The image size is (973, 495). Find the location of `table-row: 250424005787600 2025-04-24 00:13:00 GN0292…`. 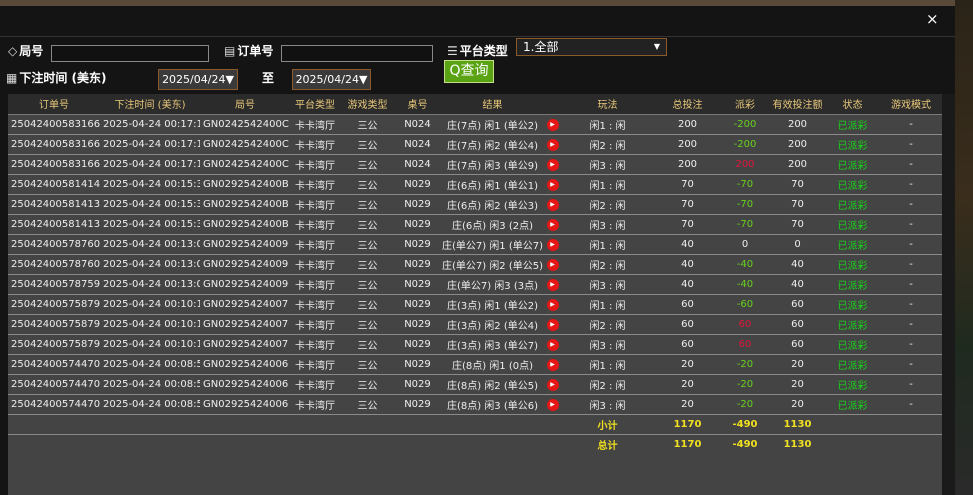

table-row: 250424005787600 2025-04-24 00:13:00 GN0292… is located at coordinates (475, 264).